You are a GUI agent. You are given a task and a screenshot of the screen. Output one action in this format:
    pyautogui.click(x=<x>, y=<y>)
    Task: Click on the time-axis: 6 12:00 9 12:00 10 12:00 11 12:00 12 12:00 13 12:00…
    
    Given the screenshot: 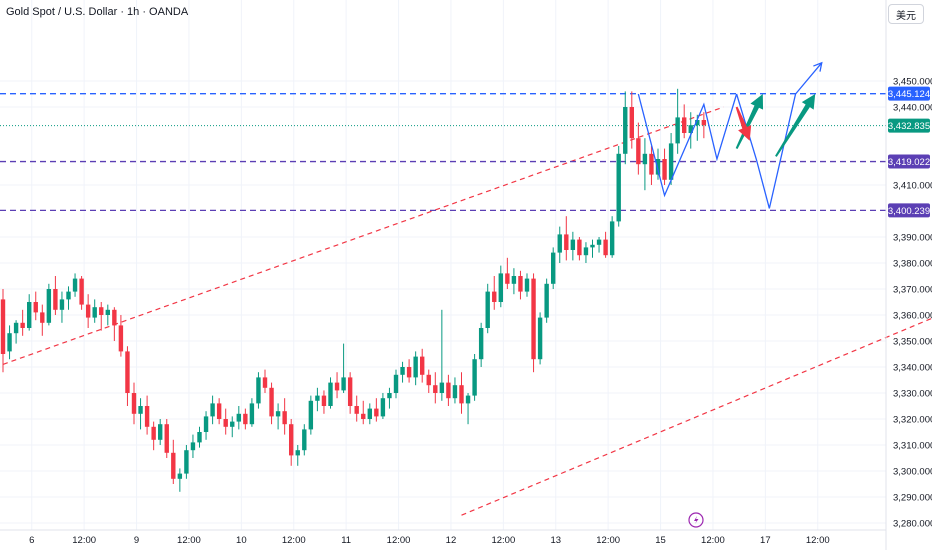 What is the action you would take?
    pyautogui.click(x=429, y=540)
    